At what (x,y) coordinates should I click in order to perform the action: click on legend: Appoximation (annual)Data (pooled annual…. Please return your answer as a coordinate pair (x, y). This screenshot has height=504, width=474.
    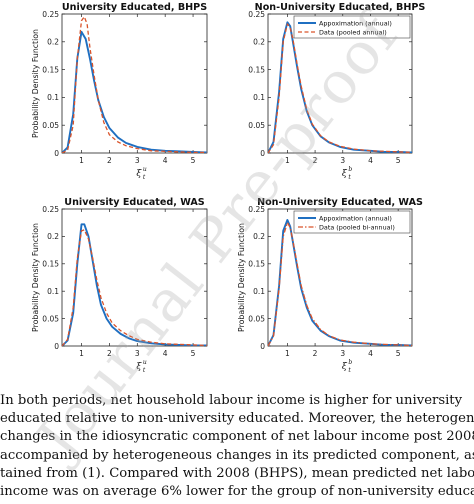
    Looking at the image, I should click on (352, 27).